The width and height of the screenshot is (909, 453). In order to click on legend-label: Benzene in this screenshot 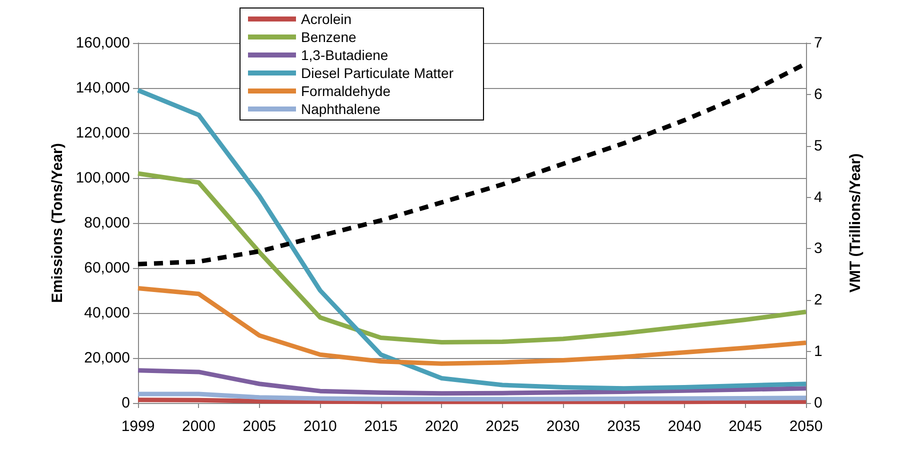, I will do `click(328, 37)`.